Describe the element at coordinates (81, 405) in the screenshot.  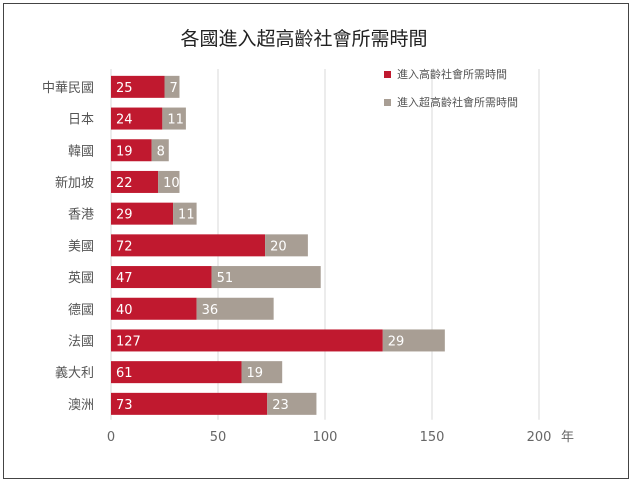
I see `category-label: 澳洲` at that location.